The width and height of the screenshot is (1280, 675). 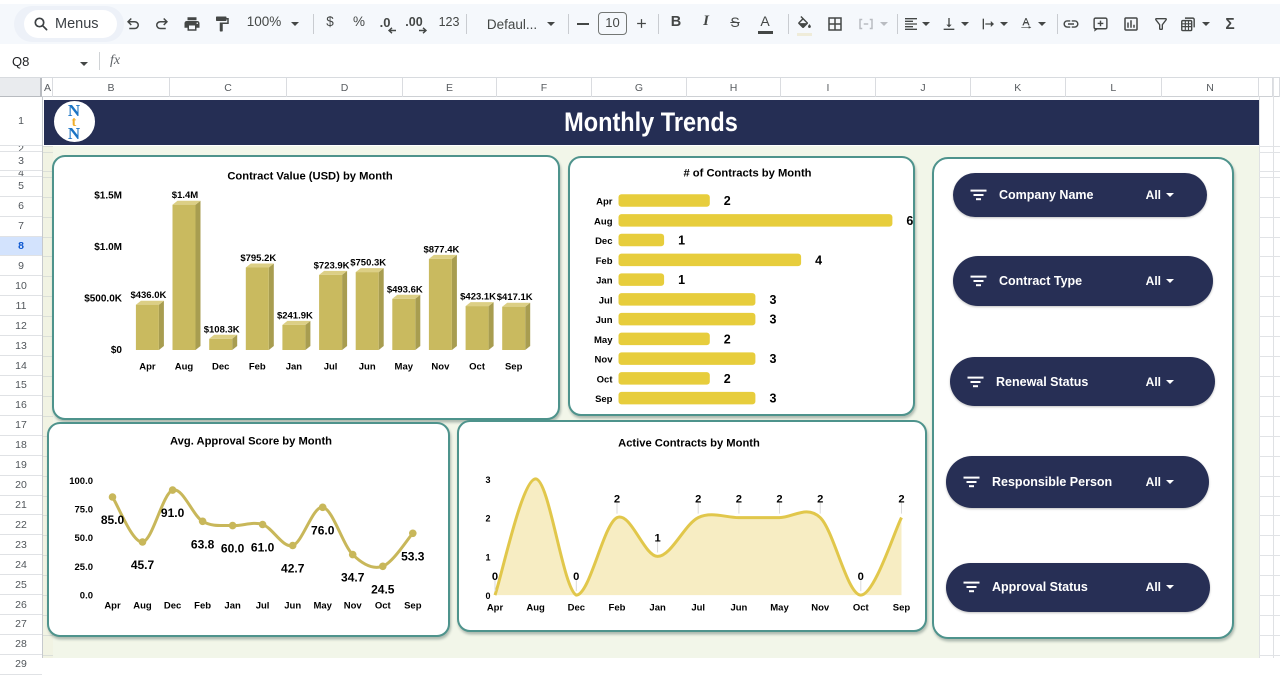 What do you see at coordinates (258, 258) in the screenshot?
I see `svg-text: $795.2K` at bounding box center [258, 258].